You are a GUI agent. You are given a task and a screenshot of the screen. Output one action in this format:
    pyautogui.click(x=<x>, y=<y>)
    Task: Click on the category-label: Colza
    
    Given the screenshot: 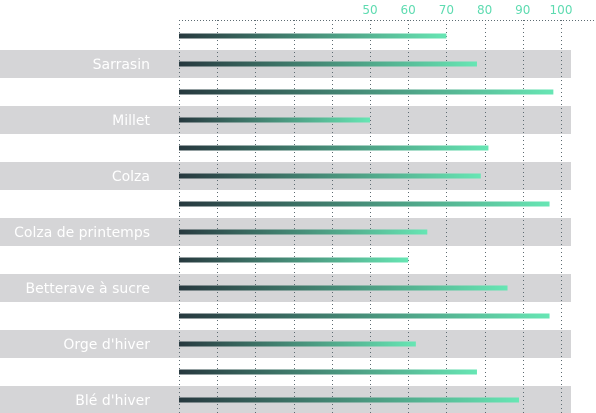 What is the action you would take?
    pyautogui.click(x=131, y=177)
    